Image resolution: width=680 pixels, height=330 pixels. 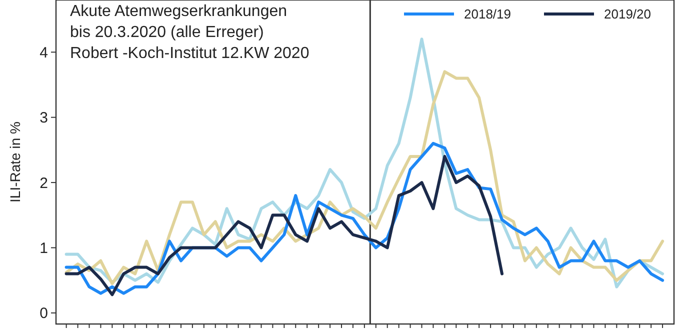 What do you see at coordinates (44, 248) in the screenshot?
I see `y-tick-label: 1` at bounding box center [44, 248].